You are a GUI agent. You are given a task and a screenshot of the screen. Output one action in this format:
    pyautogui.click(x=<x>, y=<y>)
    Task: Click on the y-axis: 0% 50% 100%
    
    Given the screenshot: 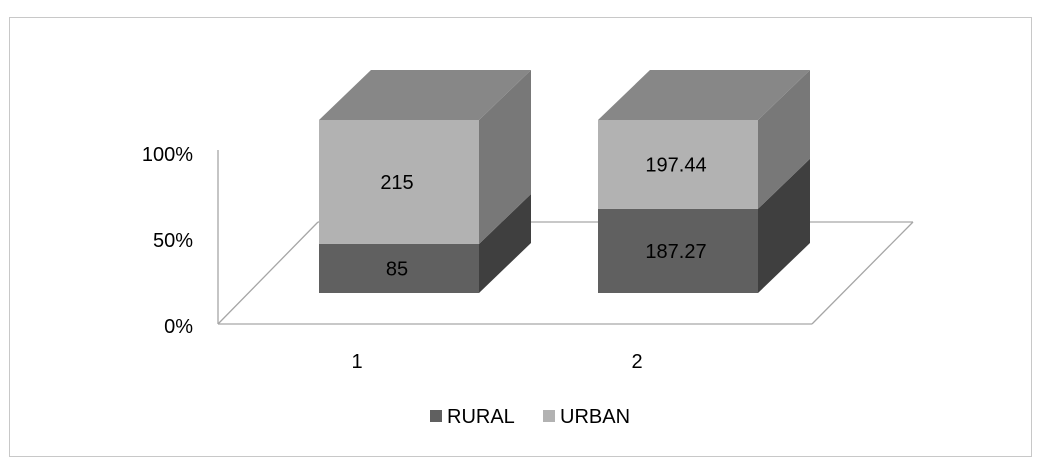 What is the action you would take?
    pyautogui.click(x=167, y=241)
    